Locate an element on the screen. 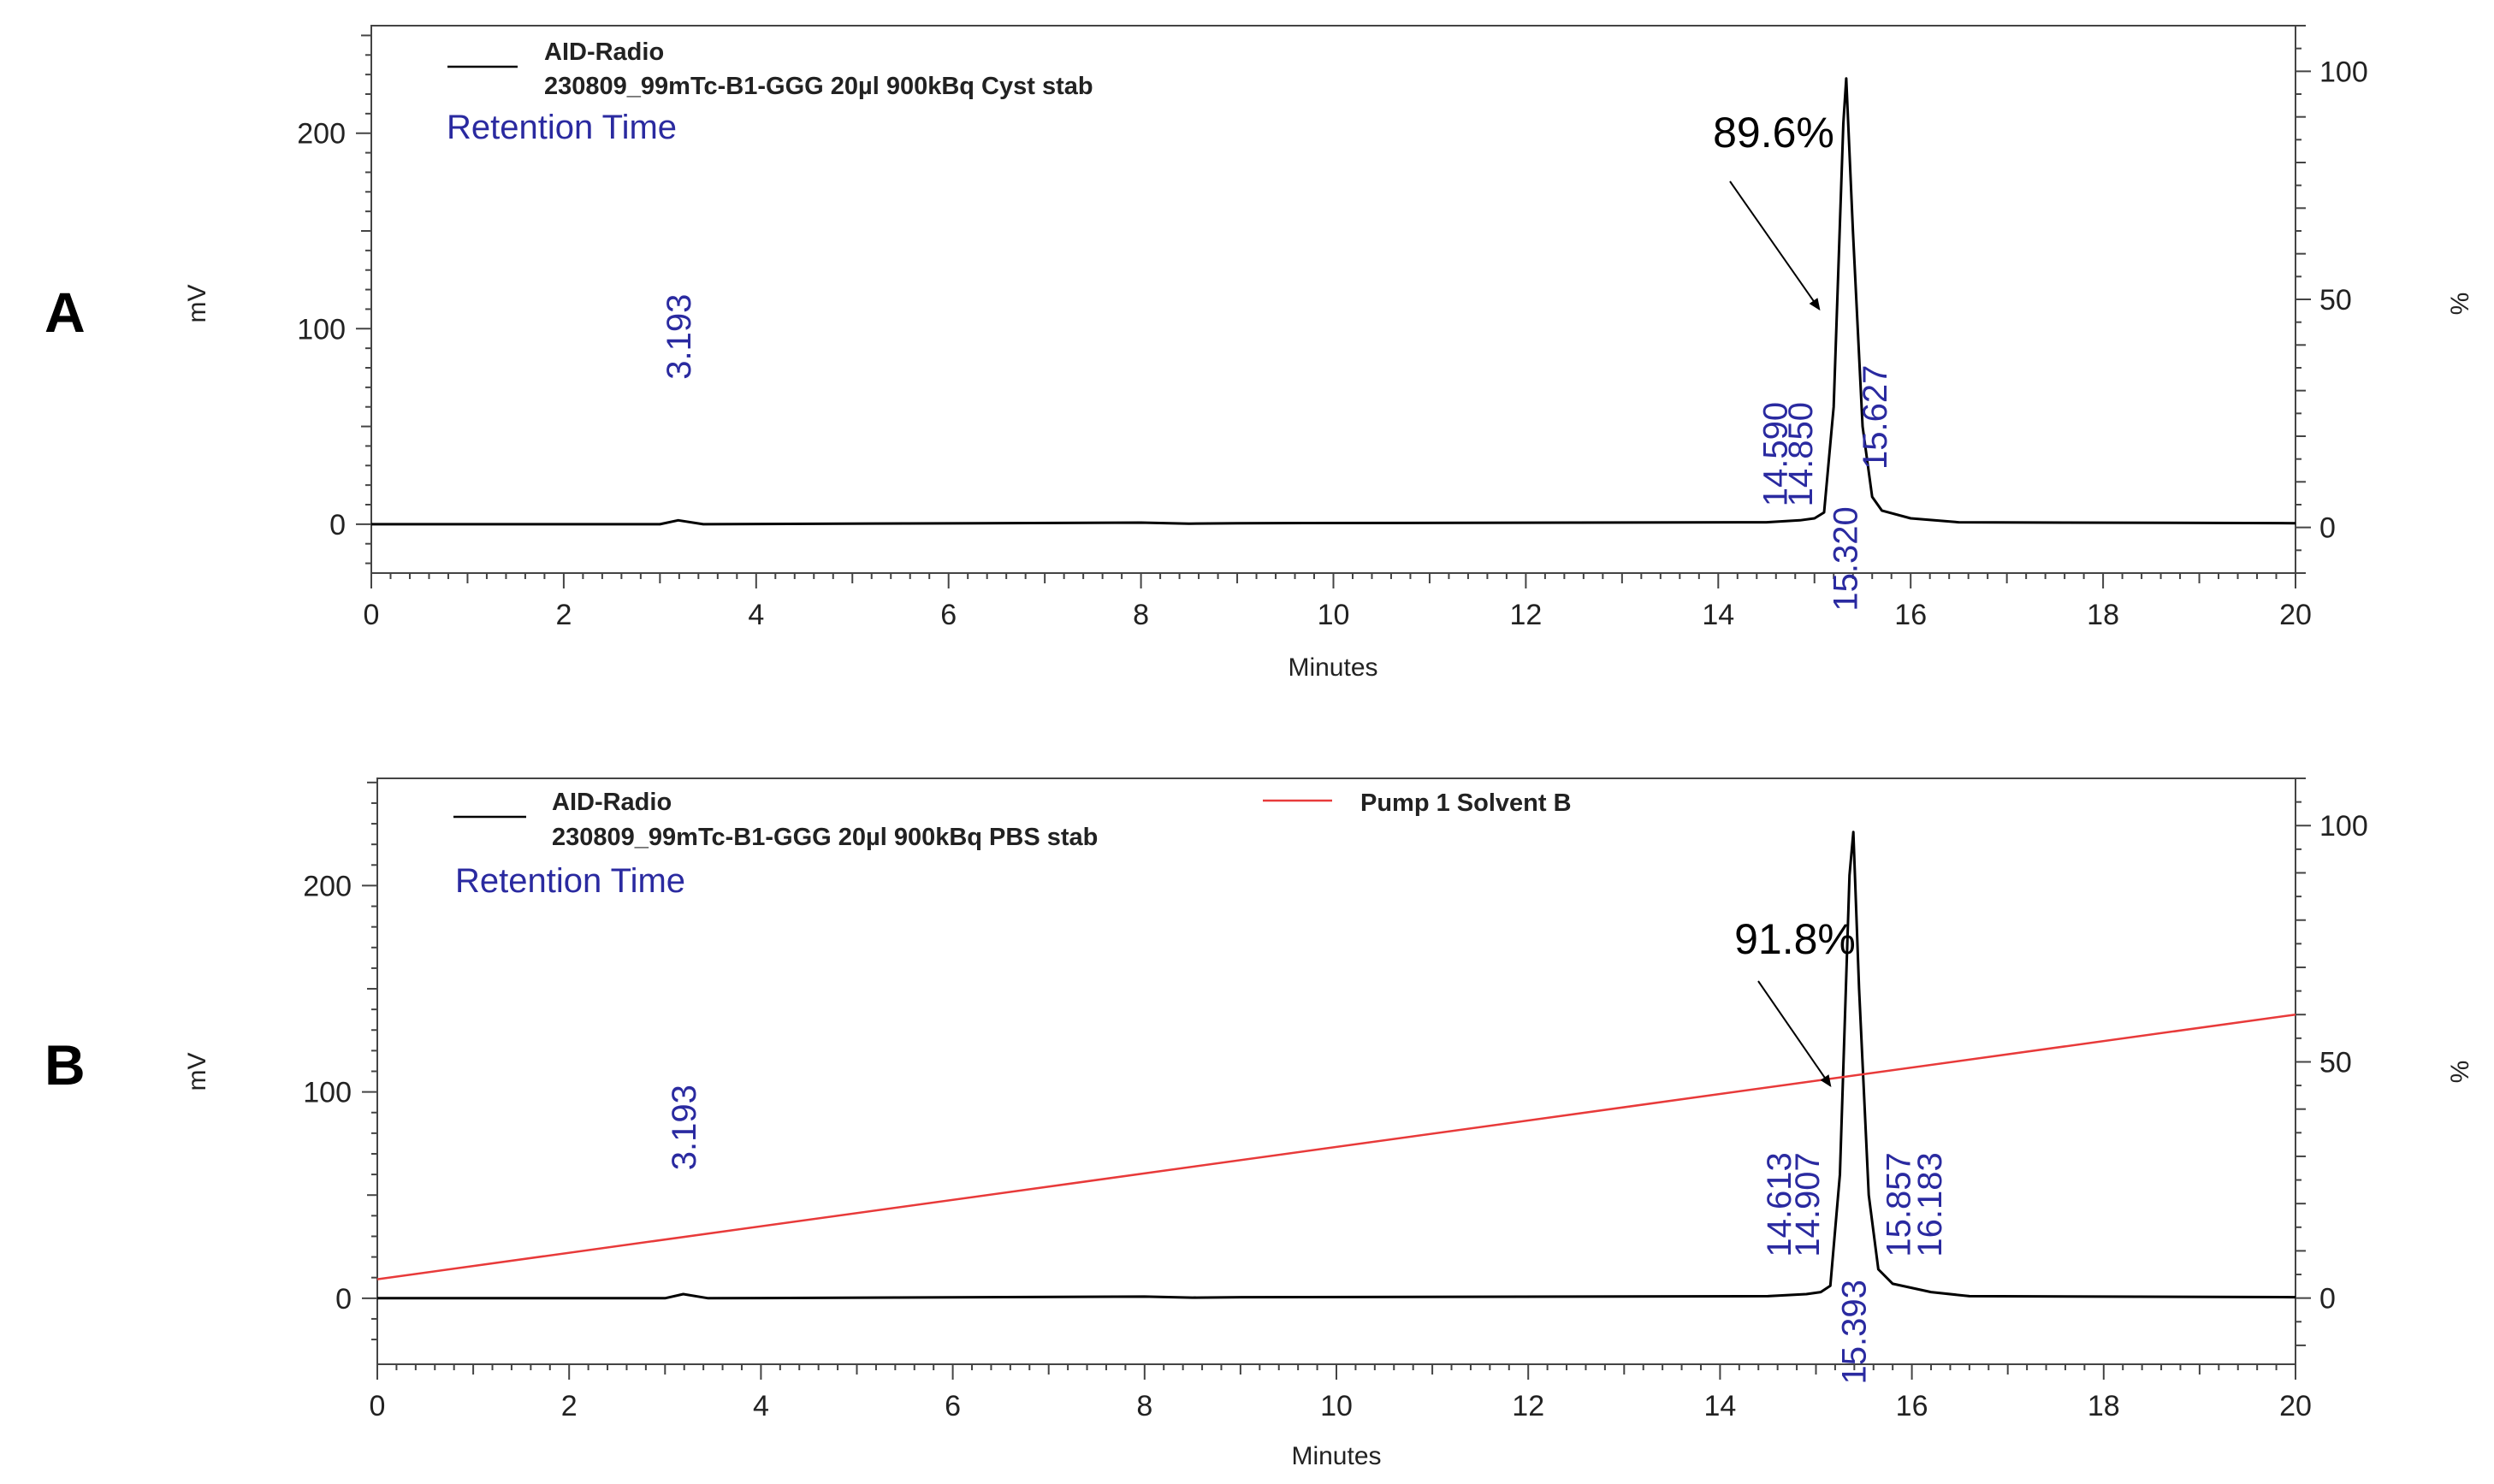  peak-retention-label: 15.627 is located at coordinates (1875, 417).